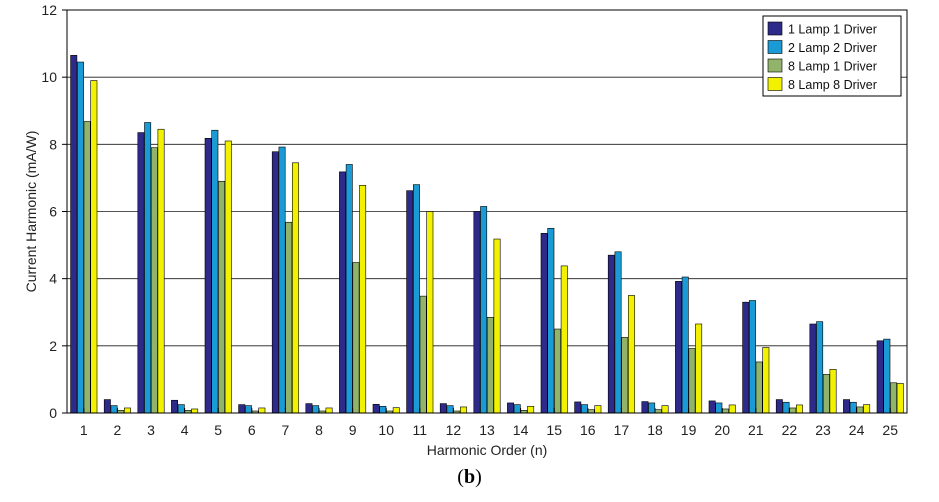 This screenshot has width=939, height=502. I want to click on bar-3-n16, so click(591, 411).